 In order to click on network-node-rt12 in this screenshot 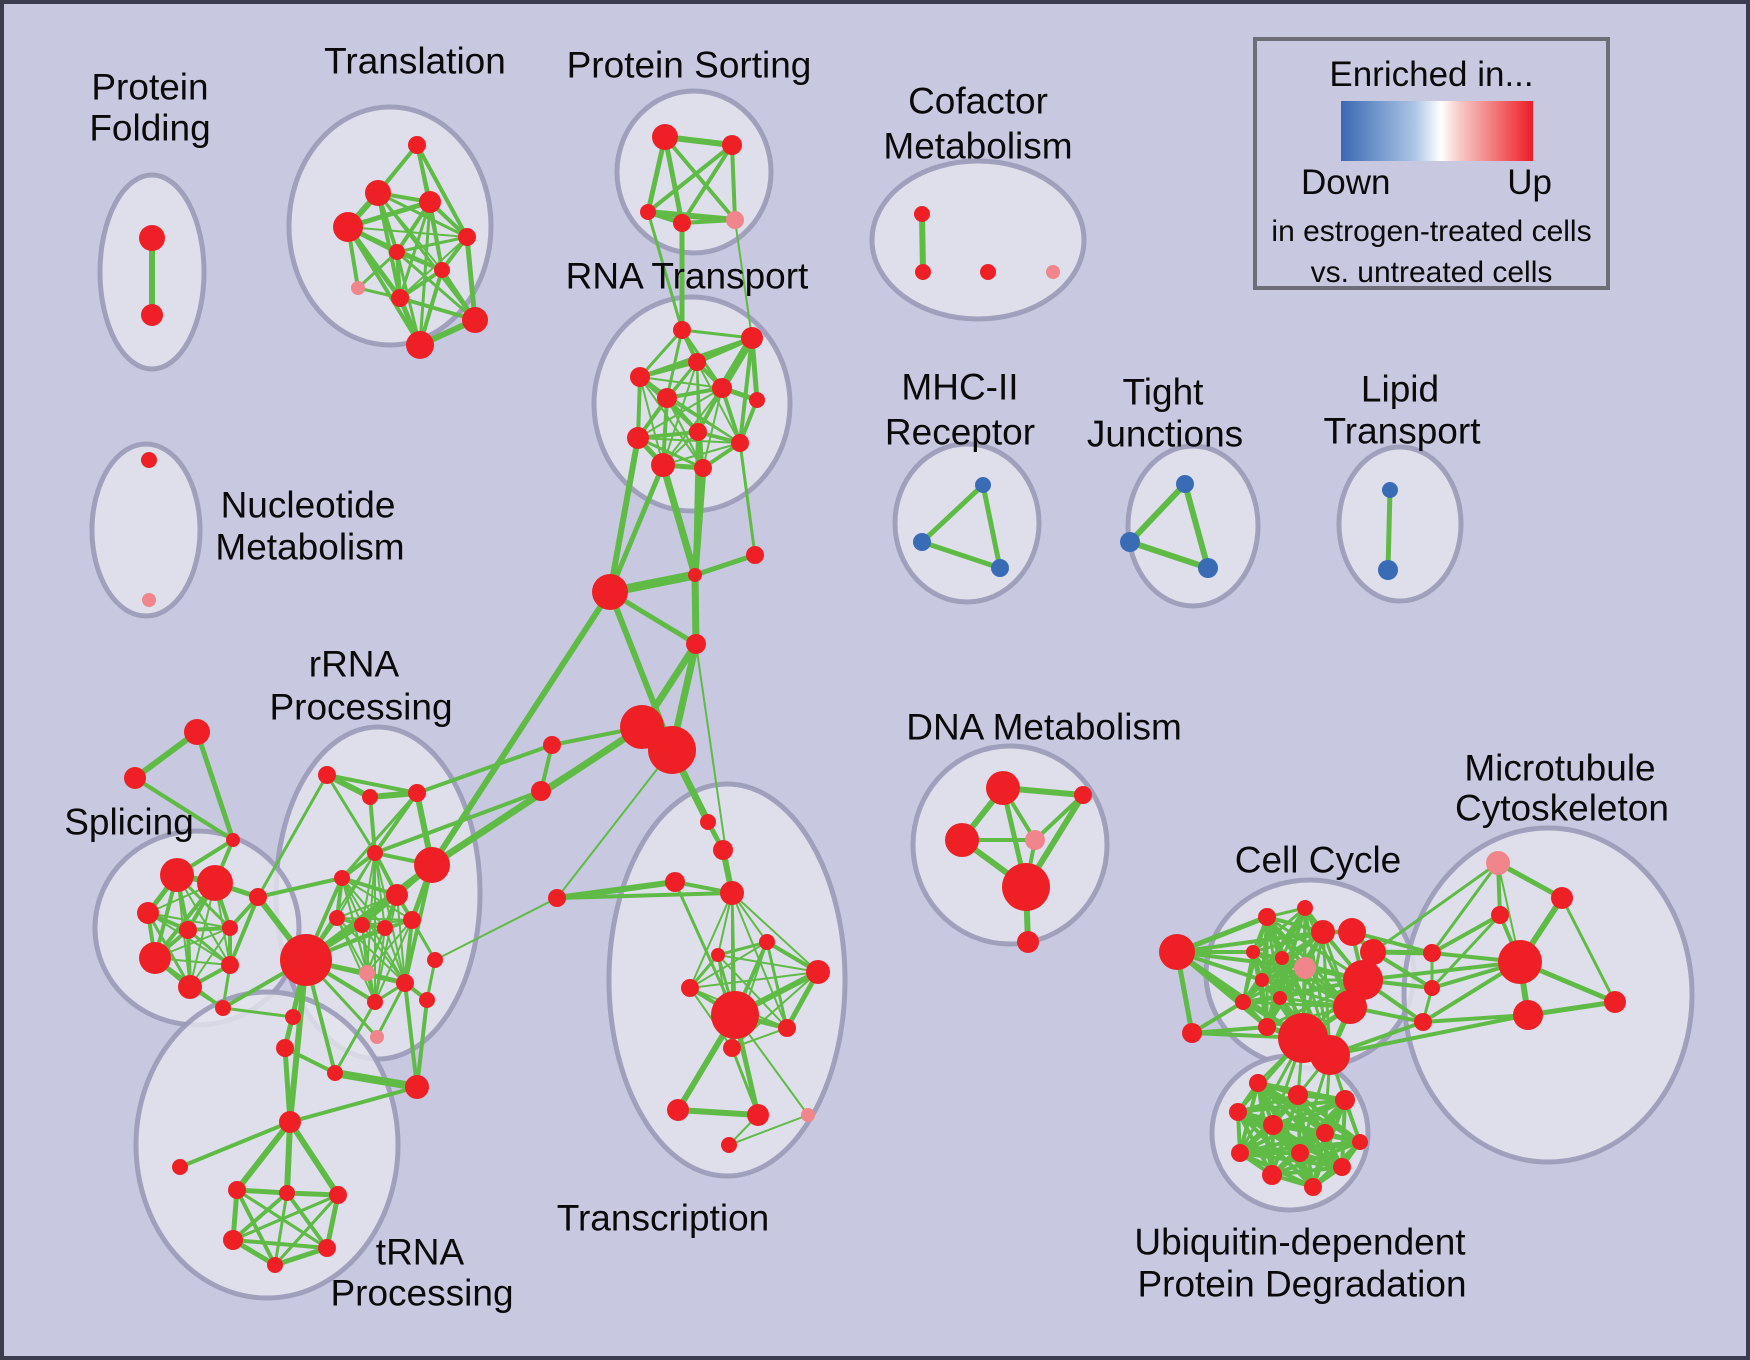, I will do `click(703, 468)`.